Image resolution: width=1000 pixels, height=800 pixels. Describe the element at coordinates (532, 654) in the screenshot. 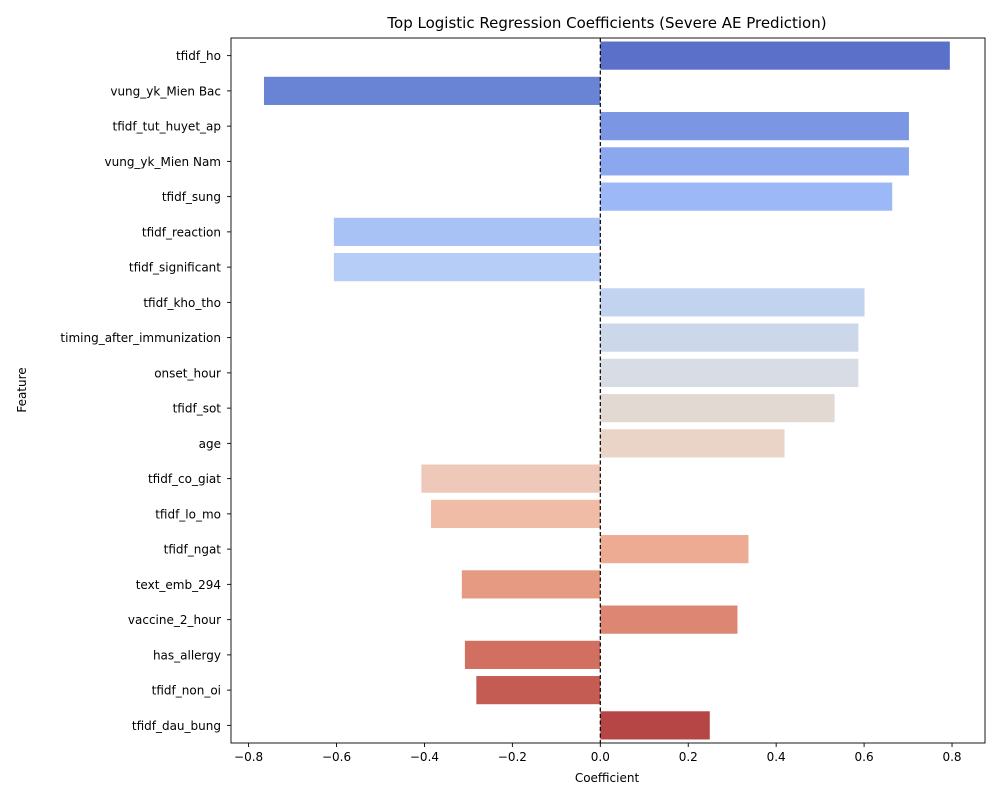

I see `bar-has-allergy` at that location.